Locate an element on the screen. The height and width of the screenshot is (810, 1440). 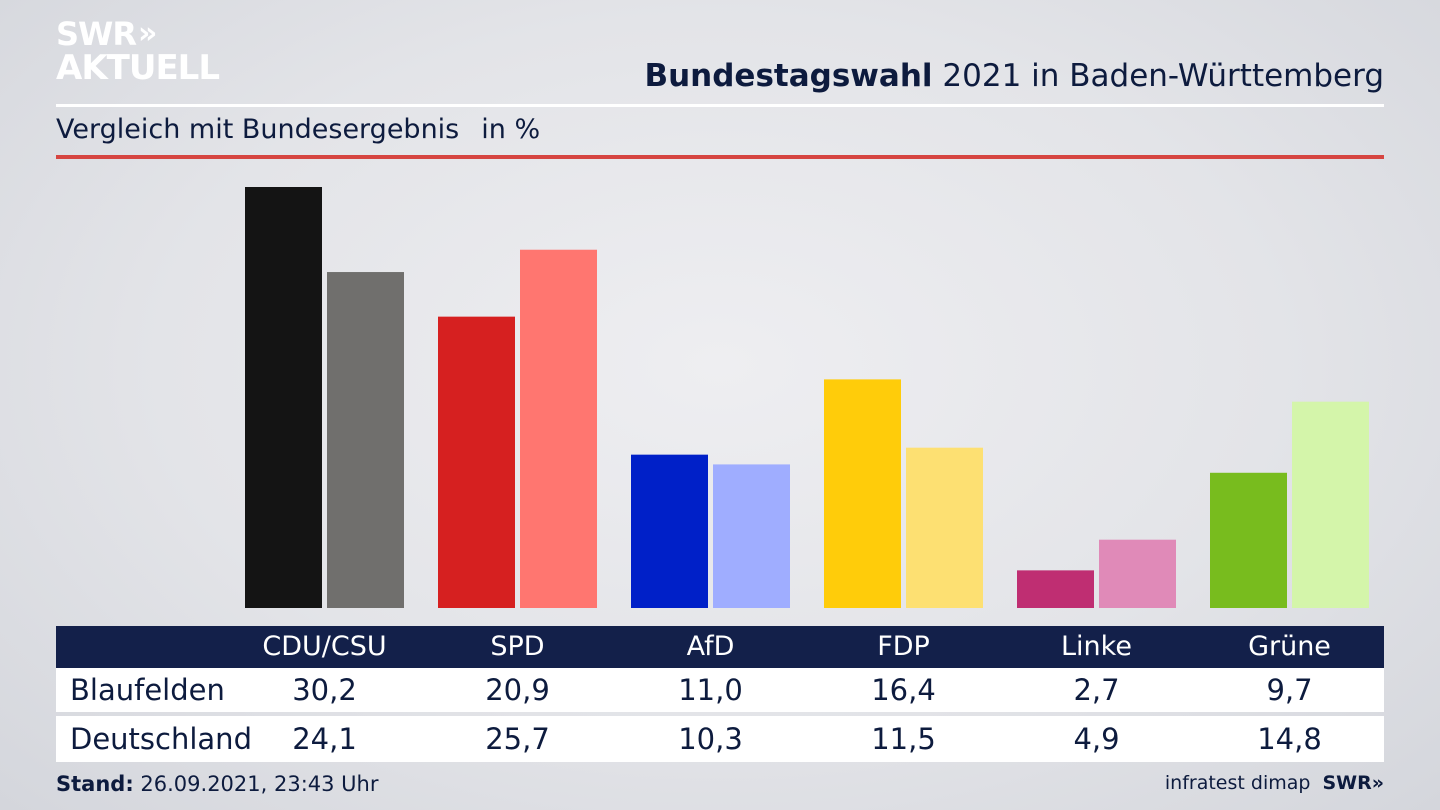
bar-spd-deutschland is located at coordinates (558, 428).